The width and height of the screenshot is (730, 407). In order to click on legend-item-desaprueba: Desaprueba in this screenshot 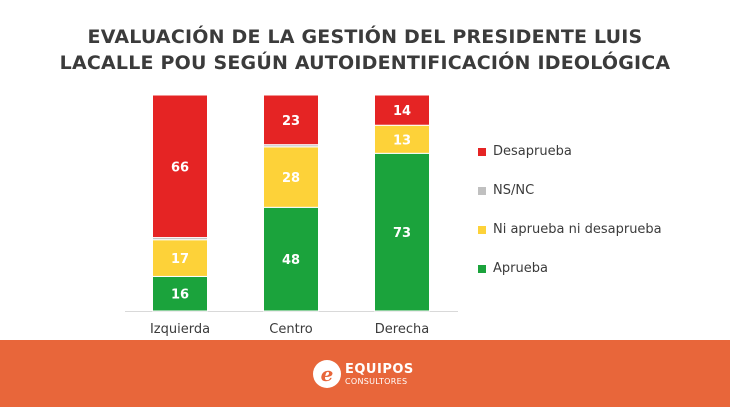, I will do `click(570, 151)`.